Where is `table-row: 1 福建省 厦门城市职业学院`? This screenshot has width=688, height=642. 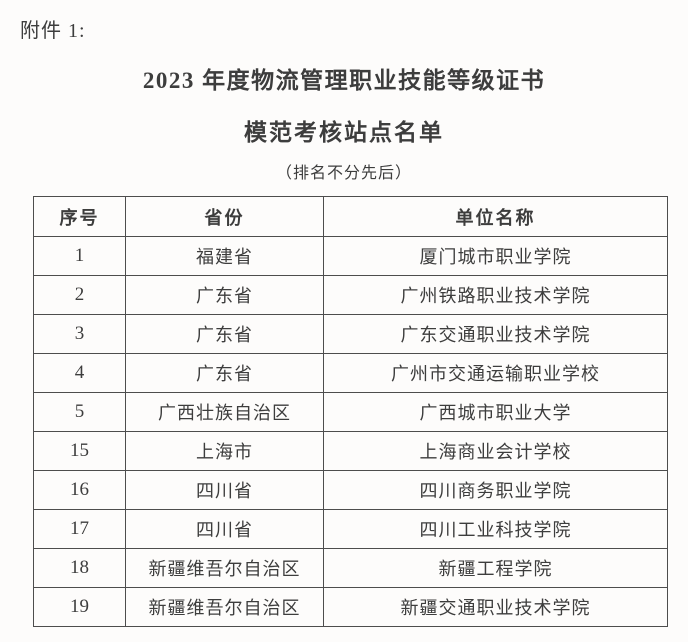 table-row: 1 福建省 厦门城市职业学院 is located at coordinates (350, 256).